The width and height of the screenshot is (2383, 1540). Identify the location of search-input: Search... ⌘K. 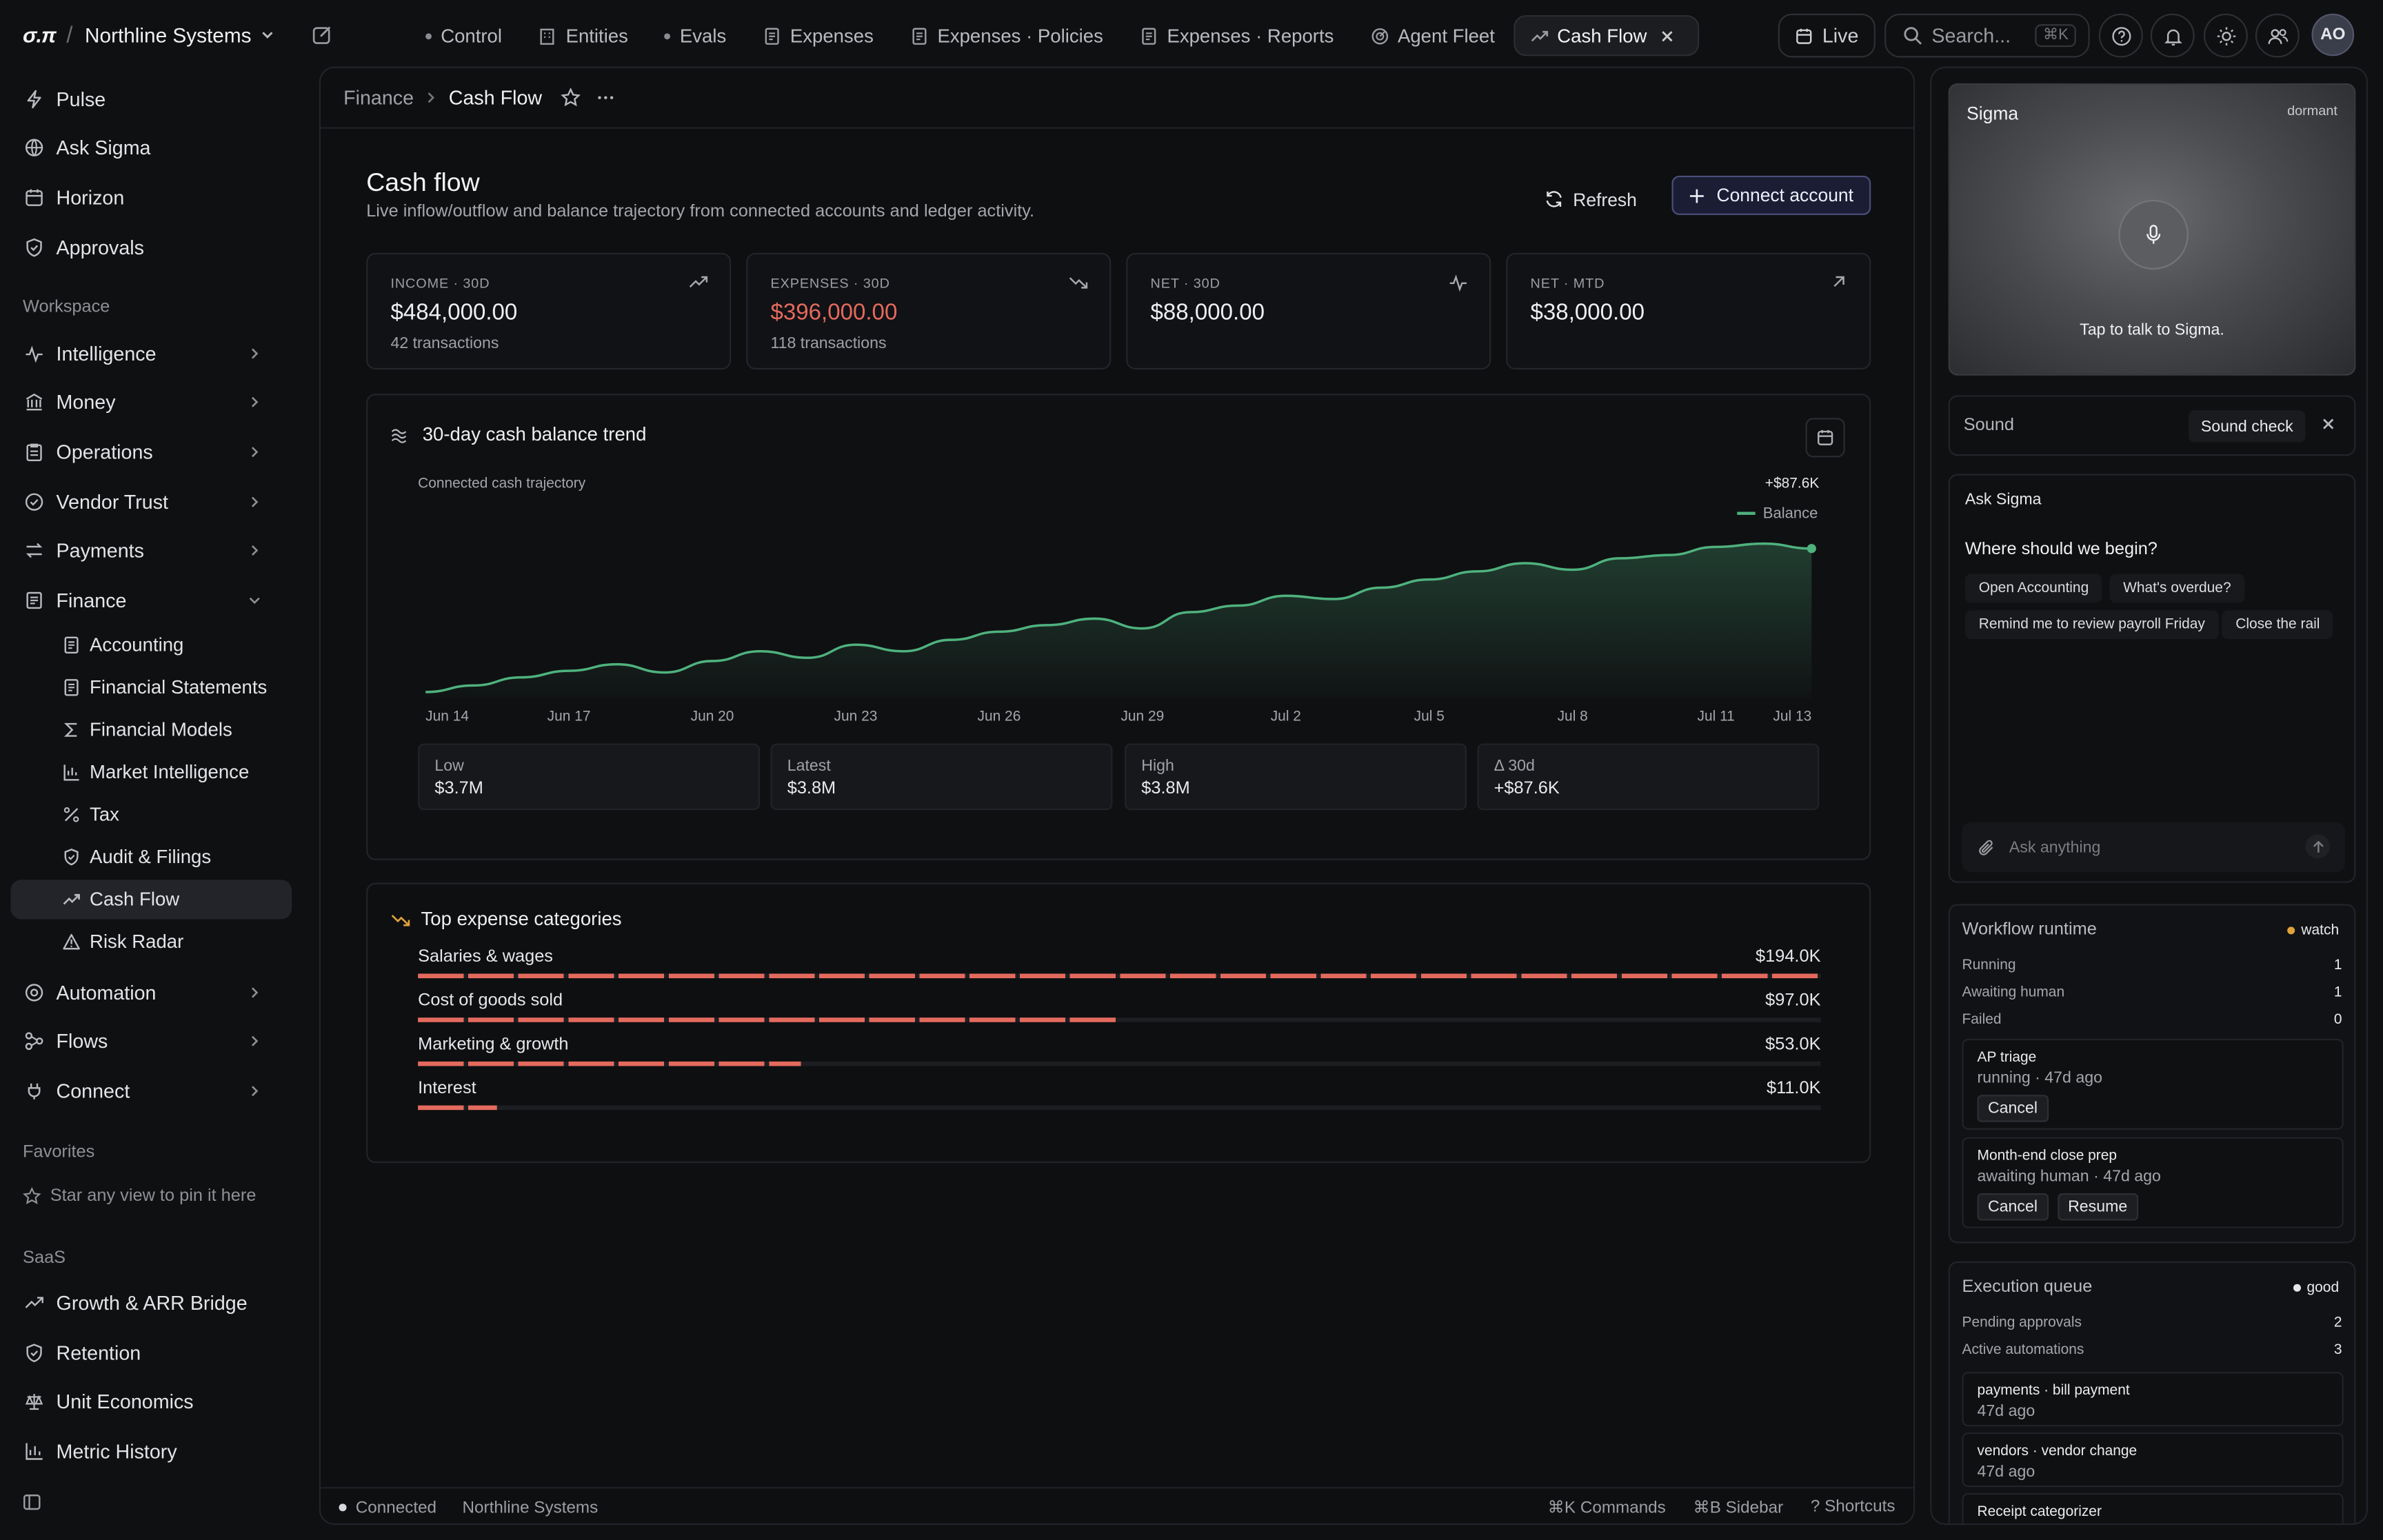
(1987, 36).